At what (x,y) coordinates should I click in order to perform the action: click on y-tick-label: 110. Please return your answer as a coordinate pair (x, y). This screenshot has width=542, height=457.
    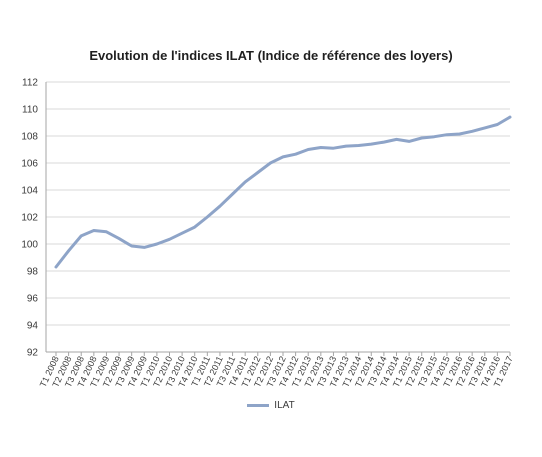
    Looking at the image, I should click on (30, 110).